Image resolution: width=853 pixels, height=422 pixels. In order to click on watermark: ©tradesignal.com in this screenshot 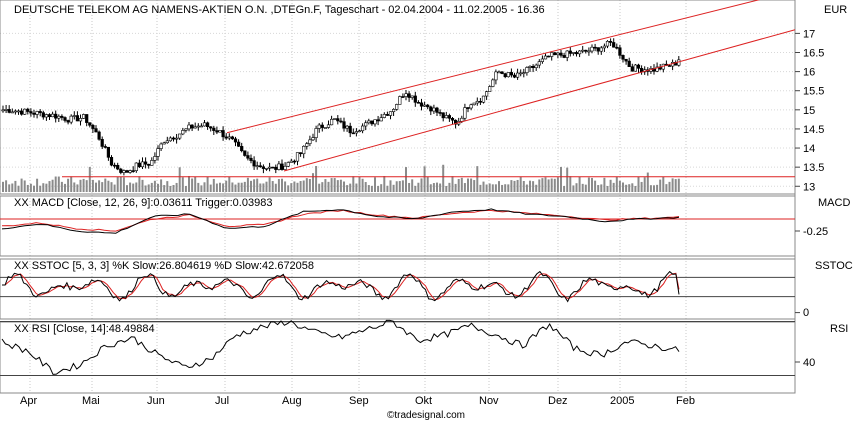, I will do `click(426, 415)`.